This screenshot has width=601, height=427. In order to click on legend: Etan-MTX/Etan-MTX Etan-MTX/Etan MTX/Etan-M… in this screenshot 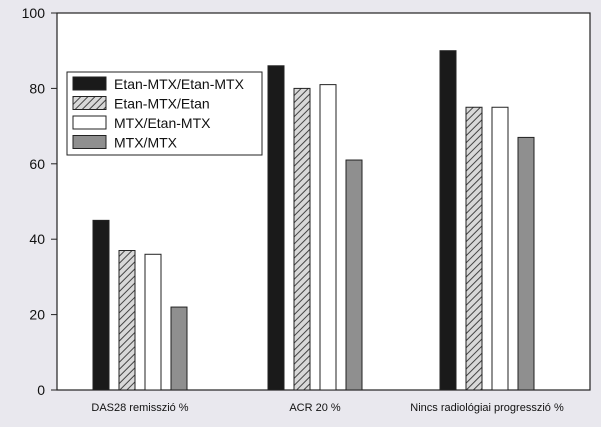, I will do `click(164, 113)`.